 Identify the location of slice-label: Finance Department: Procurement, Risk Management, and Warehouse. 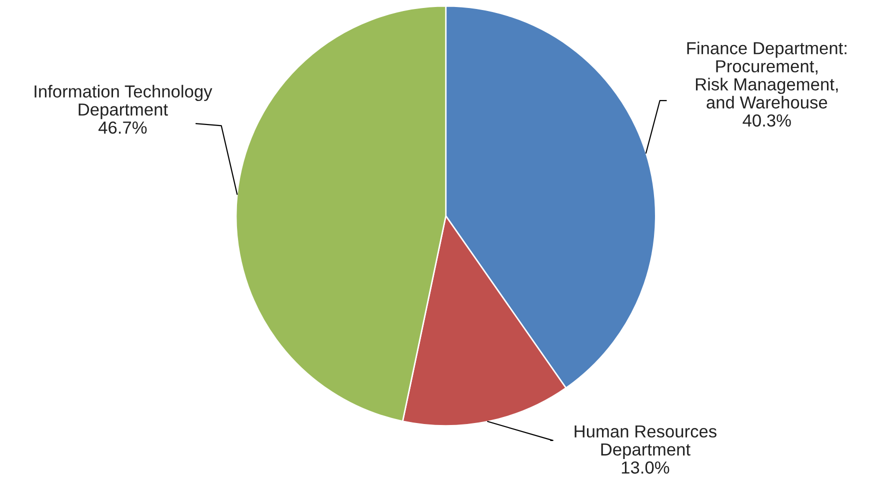
(766, 75).